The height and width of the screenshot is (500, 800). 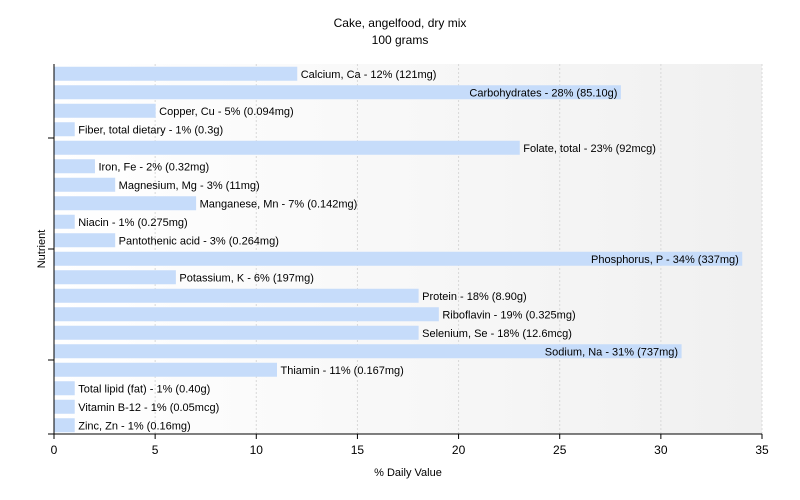 What do you see at coordinates (144, 389) in the screenshot?
I see `bar-label: Total lipid (fat) - 1% (0.40g)` at bounding box center [144, 389].